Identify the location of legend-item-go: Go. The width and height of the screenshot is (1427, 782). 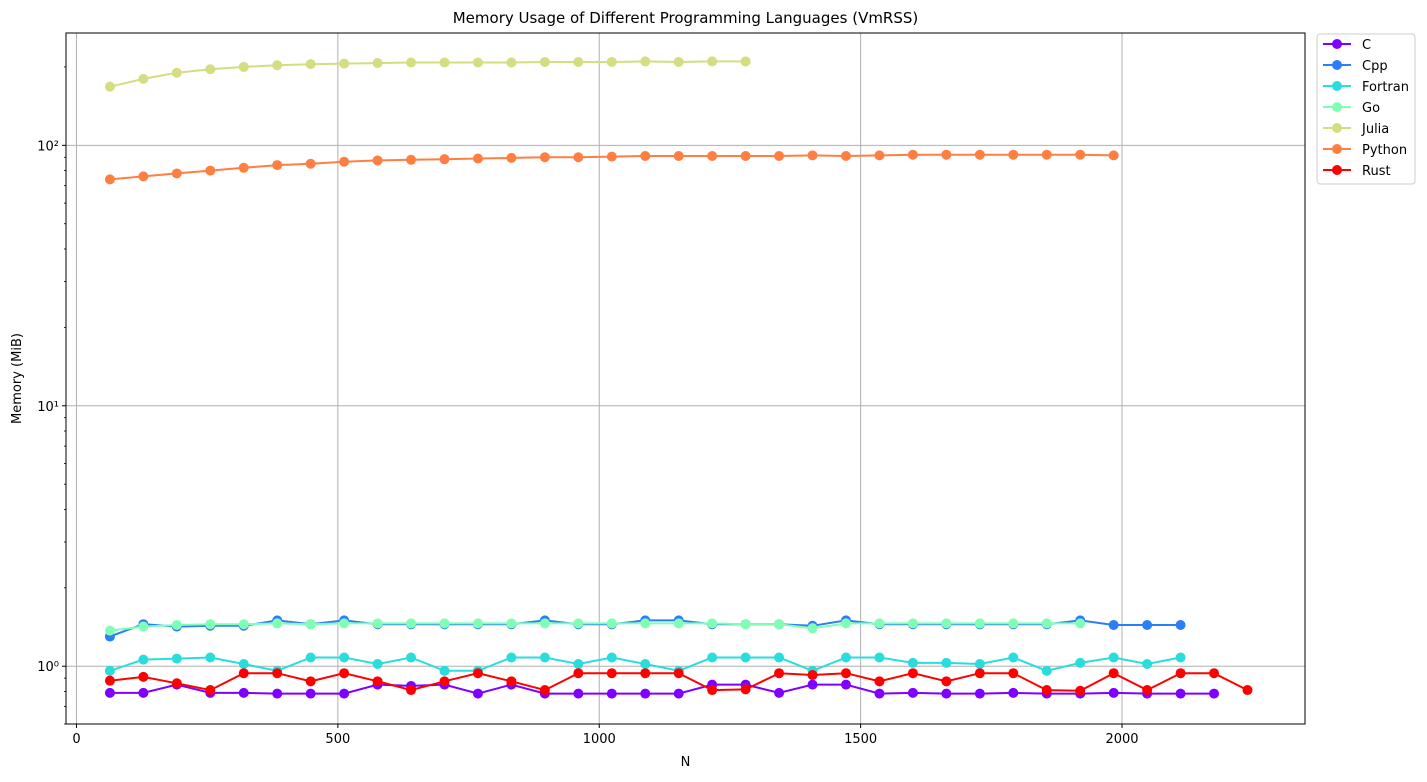
(1351, 108).